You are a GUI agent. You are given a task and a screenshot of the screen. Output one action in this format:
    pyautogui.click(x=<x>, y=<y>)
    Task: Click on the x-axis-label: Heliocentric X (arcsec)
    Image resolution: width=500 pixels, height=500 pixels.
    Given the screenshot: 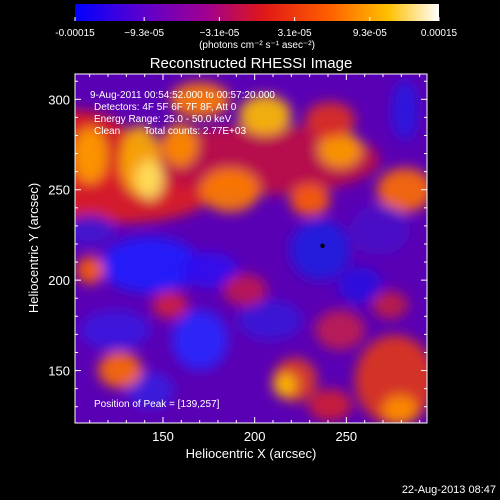 What is the action you would take?
    pyautogui.click(x=251, y=453)
    